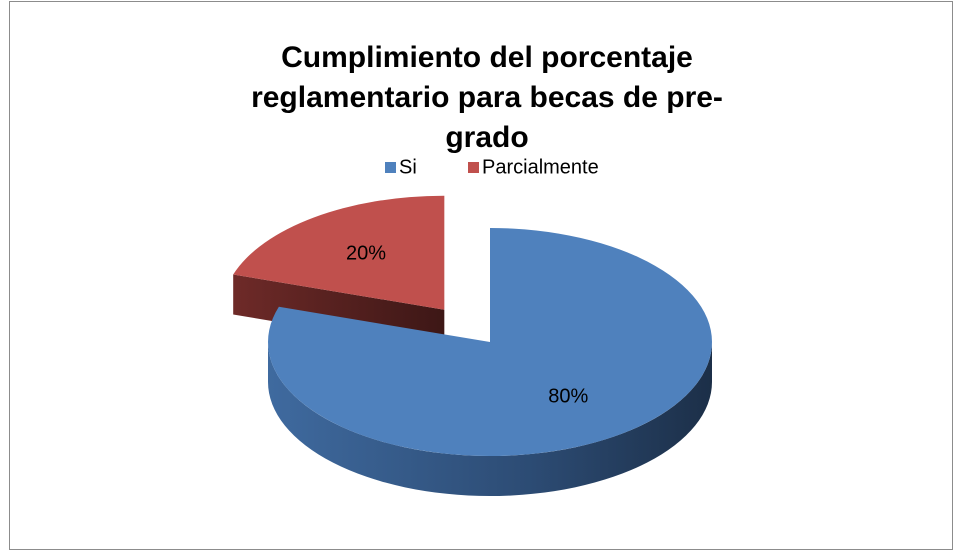  Describe the element at coordinates (366, 254) in the screenshot. I see `data-label: 20%` at that location.